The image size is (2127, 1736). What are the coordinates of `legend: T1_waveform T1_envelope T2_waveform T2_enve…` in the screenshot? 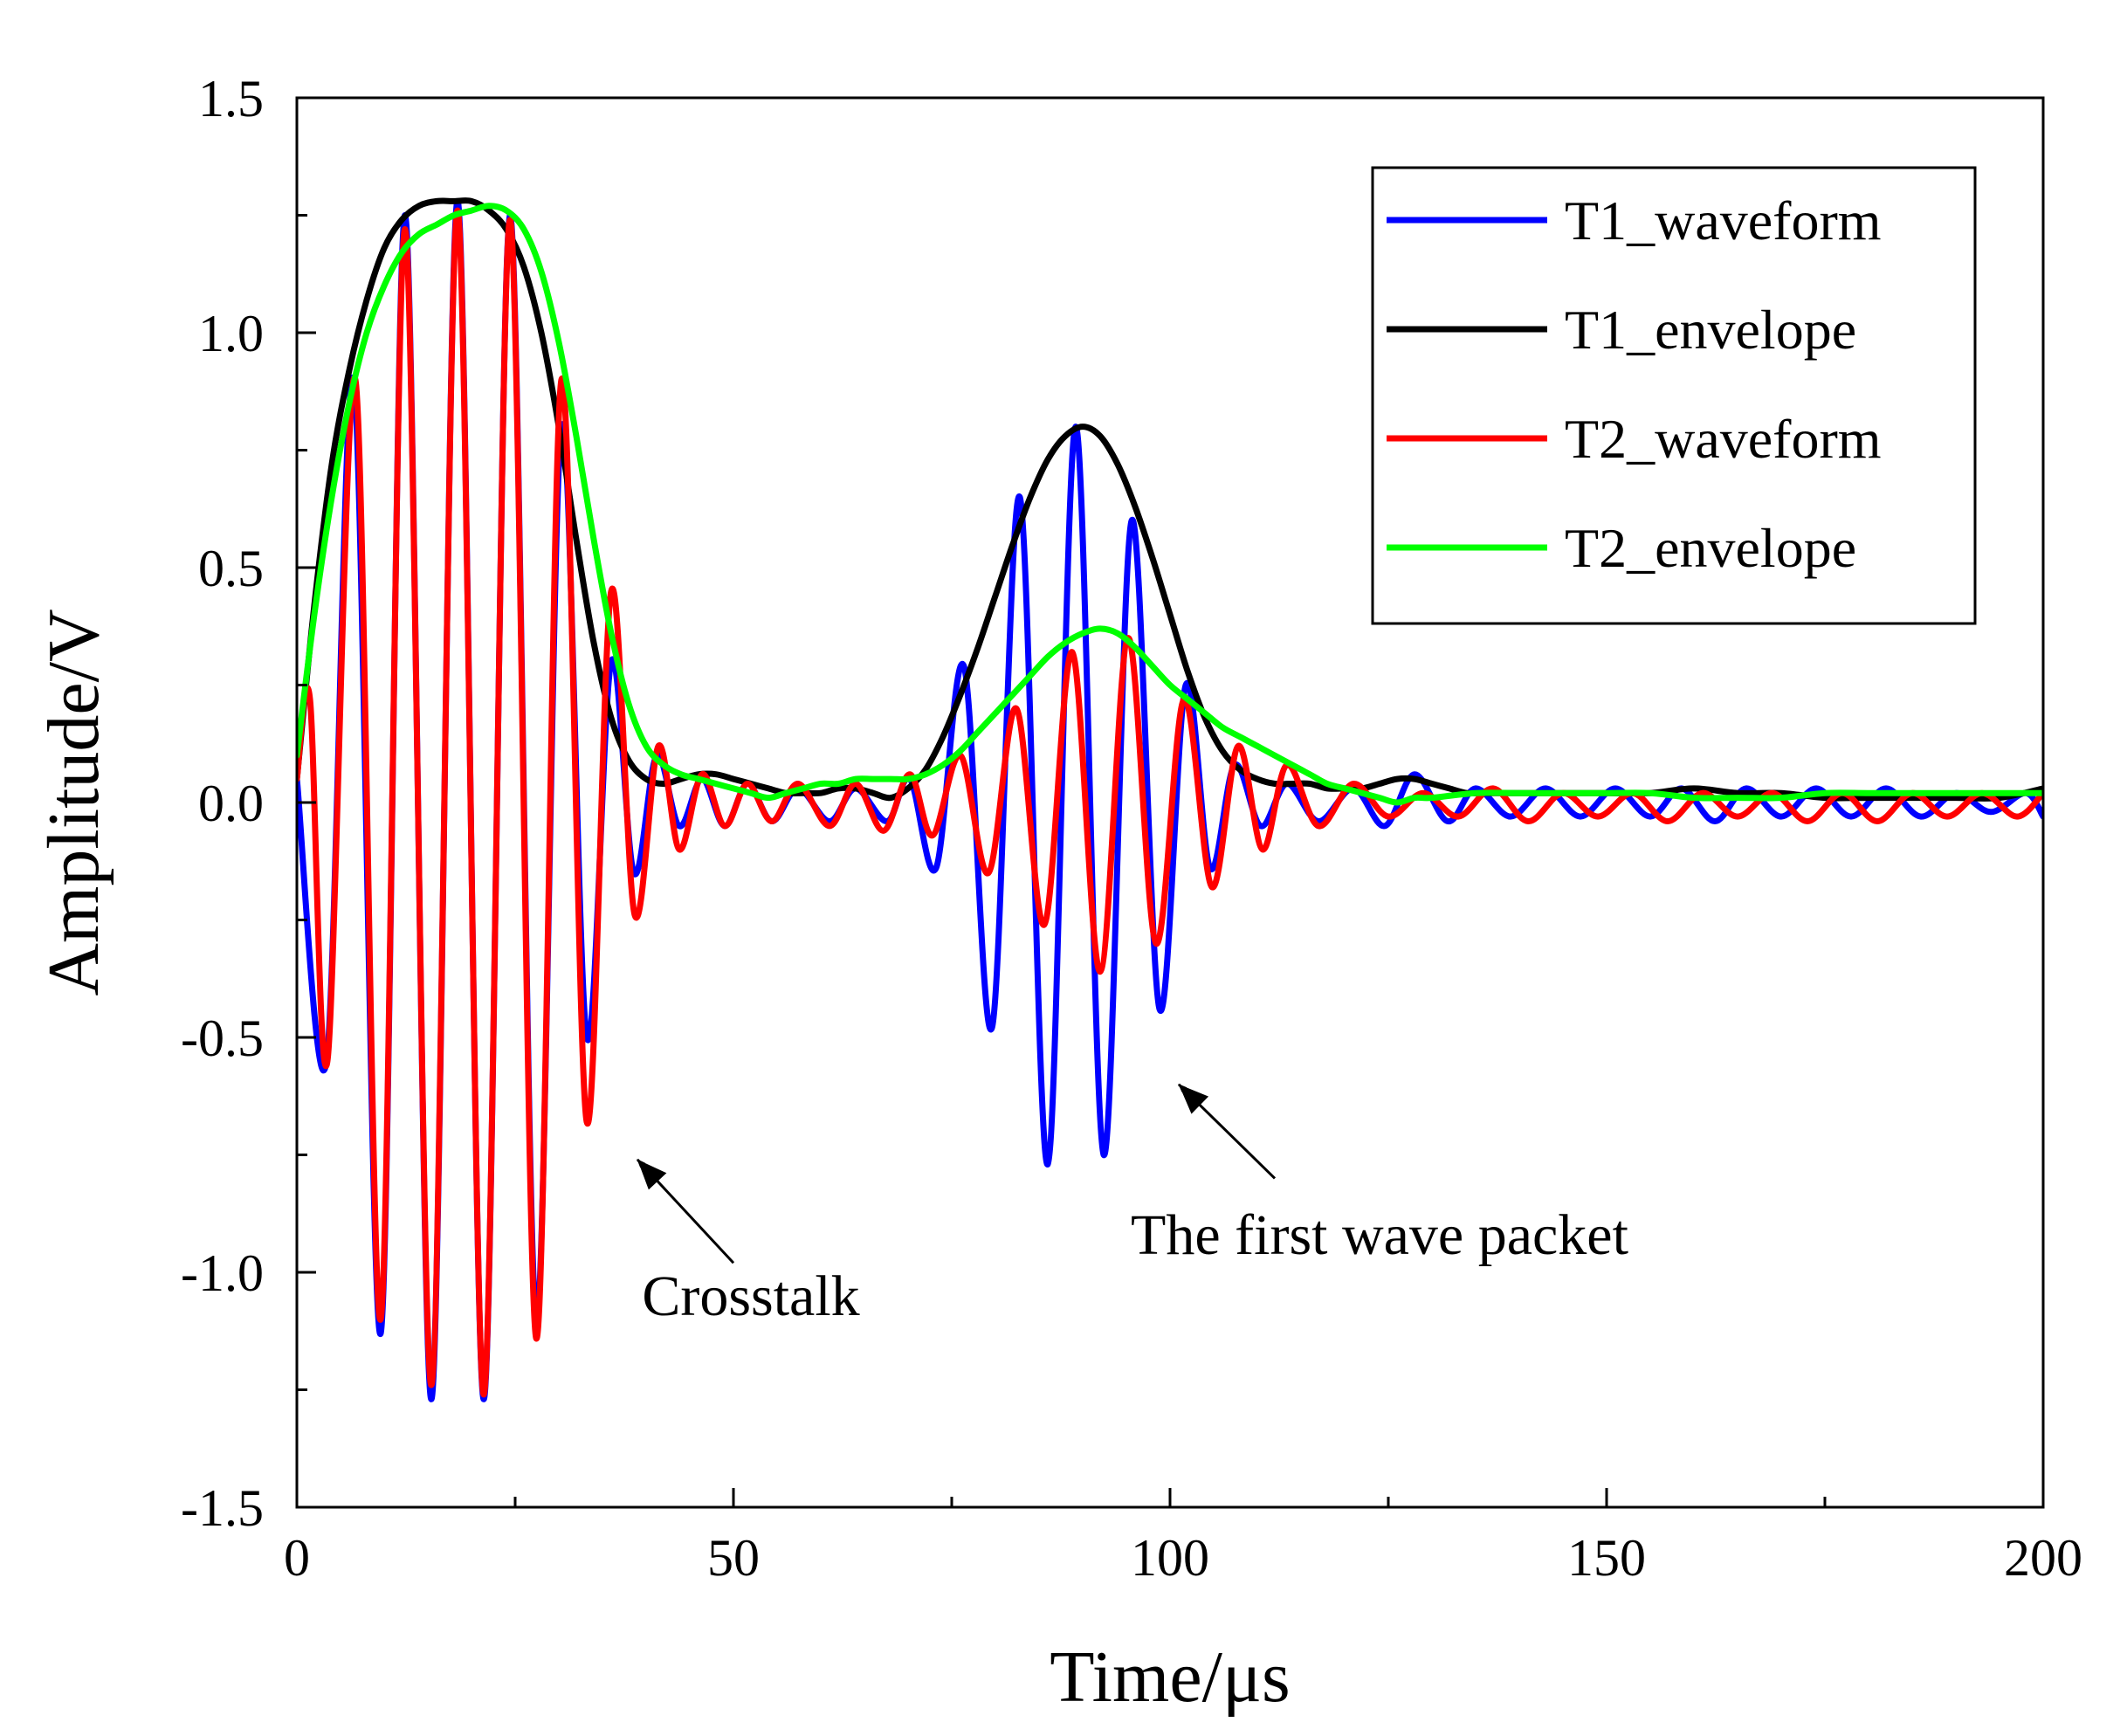 It's located at (1674, 395).